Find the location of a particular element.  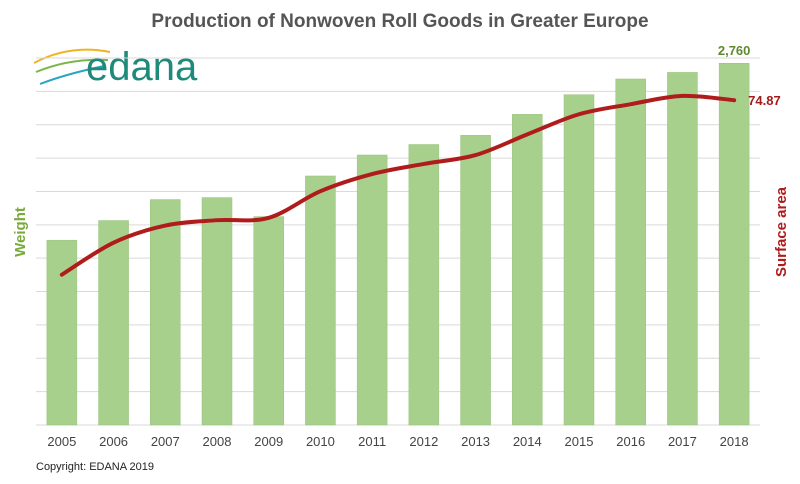

edana-logo: edana is located at coordinates (115, 67).